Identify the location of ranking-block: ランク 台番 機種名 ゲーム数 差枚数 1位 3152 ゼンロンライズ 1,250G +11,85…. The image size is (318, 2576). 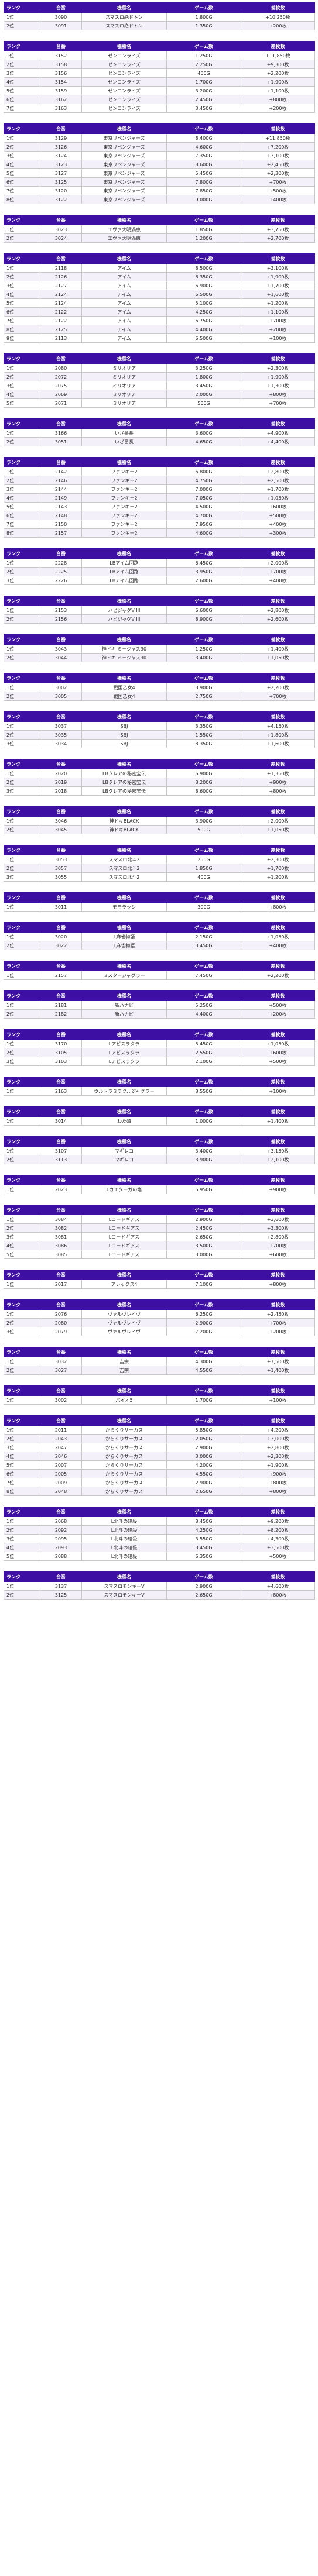
(159, 77).